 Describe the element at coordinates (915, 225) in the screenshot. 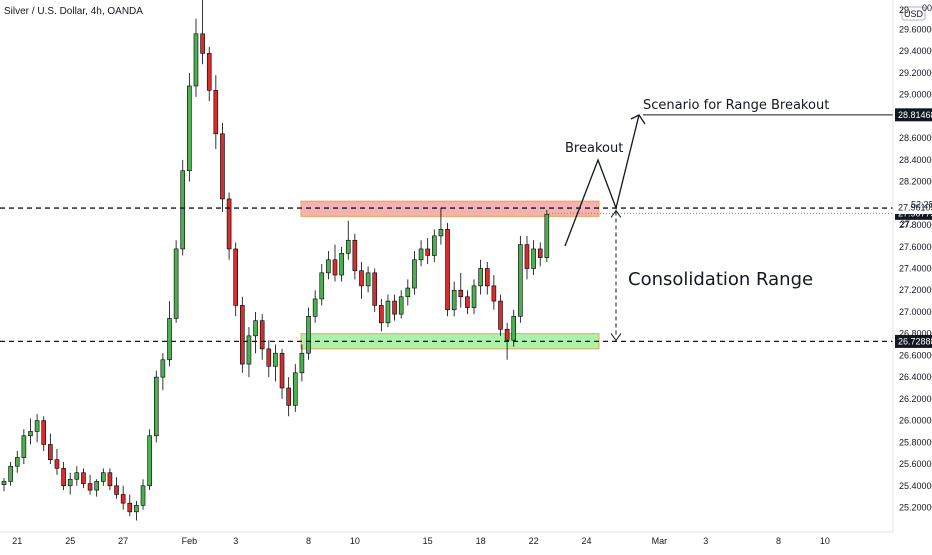

I see `y-tick-label: 27.80000` at that location.